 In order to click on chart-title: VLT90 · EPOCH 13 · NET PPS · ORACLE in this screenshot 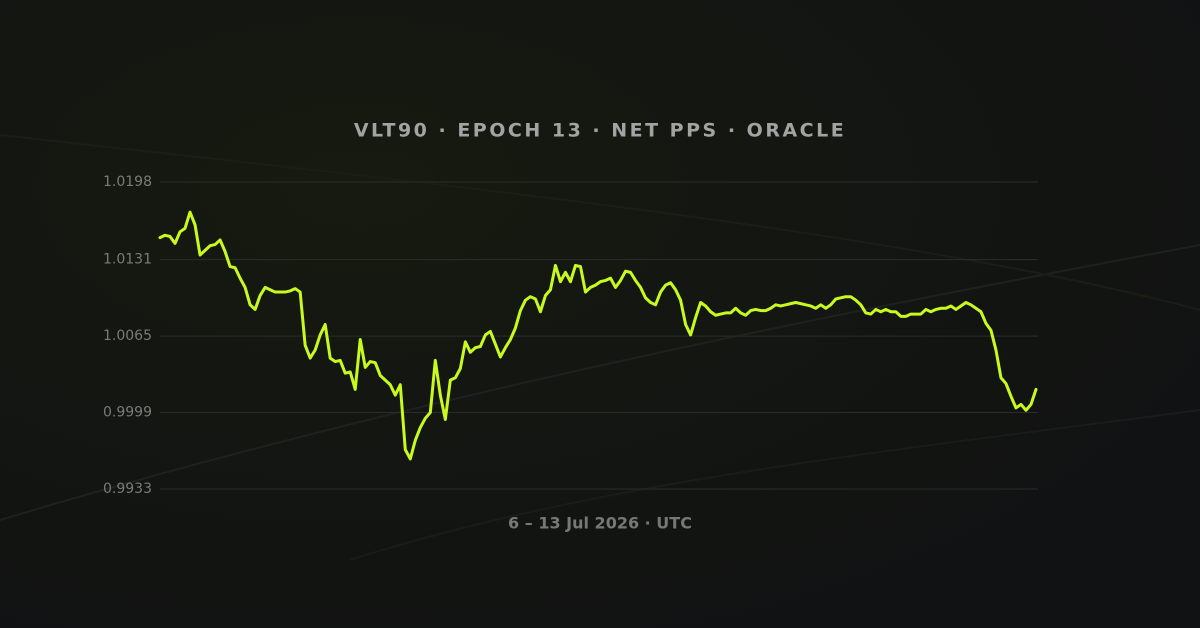, I will do `click(600, 131)`.